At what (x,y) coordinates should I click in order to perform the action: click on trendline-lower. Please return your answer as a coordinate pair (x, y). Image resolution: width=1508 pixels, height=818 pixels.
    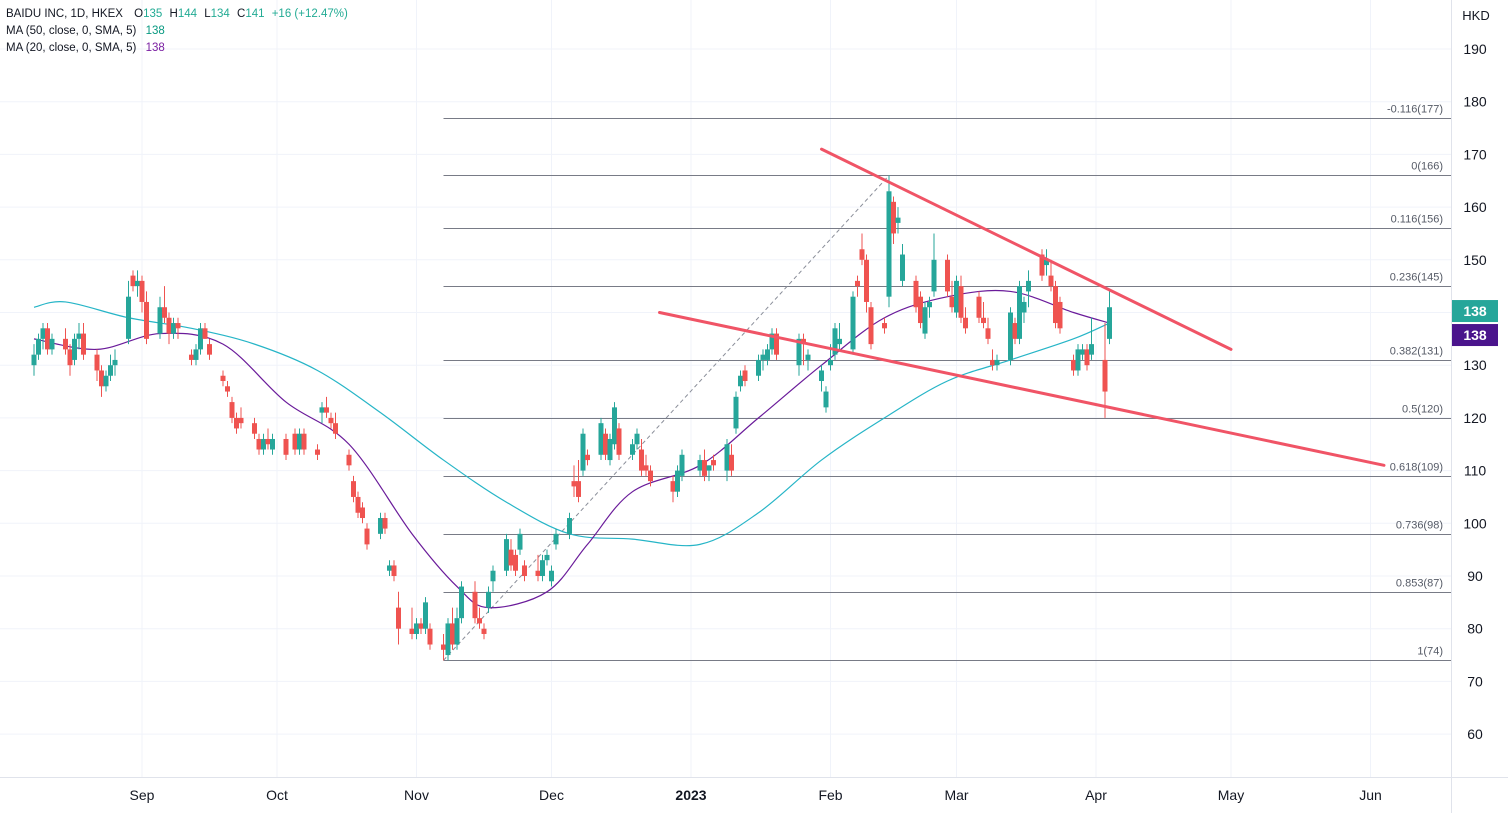
    Looking at the image, I should click on (1022, 389).